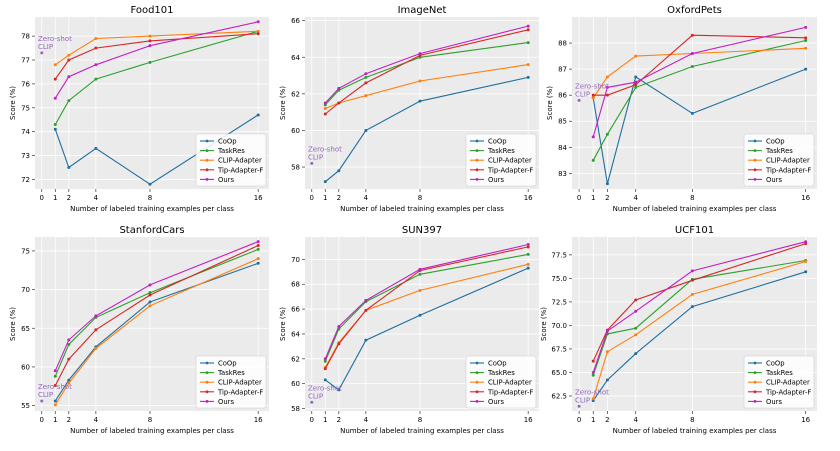 This screenshot has width=840, height=451. What do you see at coordinates (25, 37) in the screenshot?
I see `y-tick-label: 78` at bounding box center [25, 37].